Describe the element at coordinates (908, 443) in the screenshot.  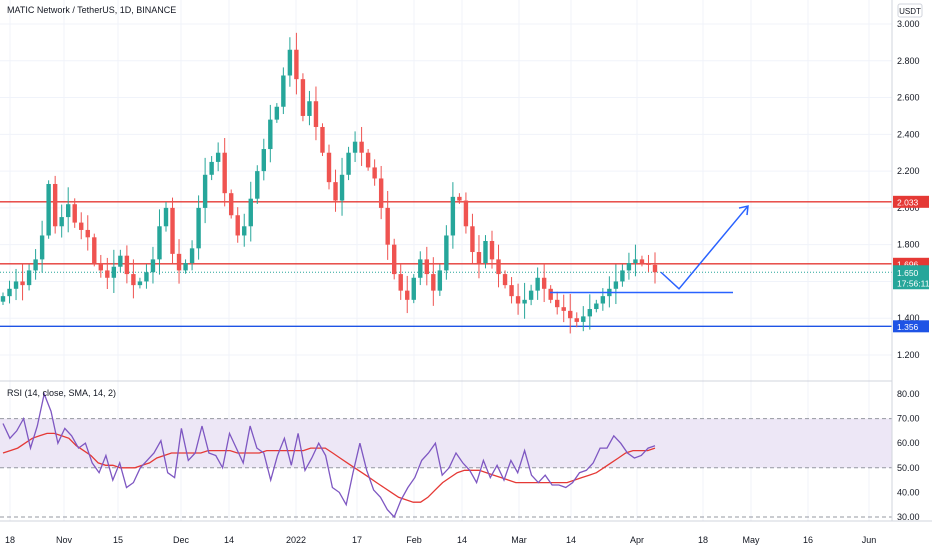
I see `rsi-tick-label: 60.00` at that location.